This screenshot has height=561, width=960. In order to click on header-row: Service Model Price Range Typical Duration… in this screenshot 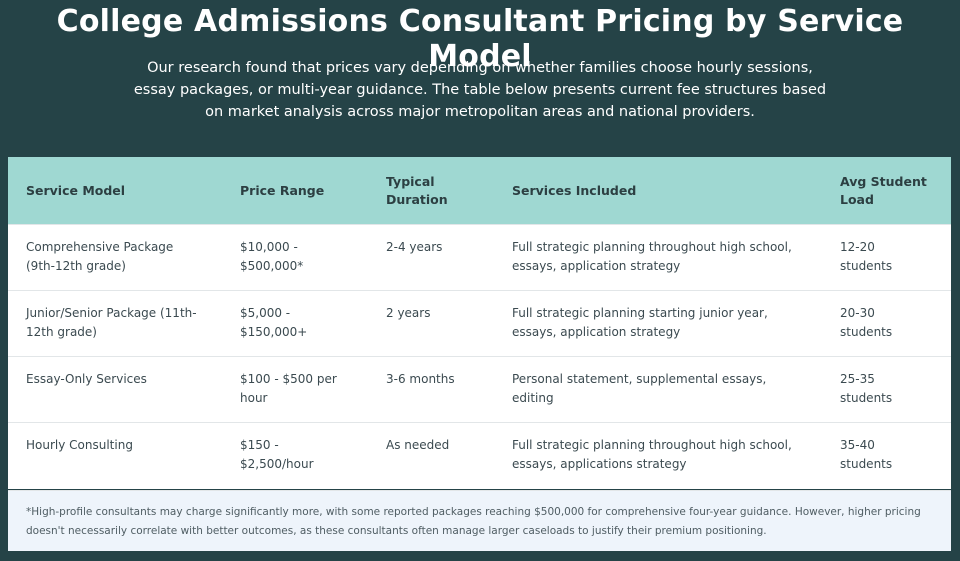, I will do `click(479, 191)`.